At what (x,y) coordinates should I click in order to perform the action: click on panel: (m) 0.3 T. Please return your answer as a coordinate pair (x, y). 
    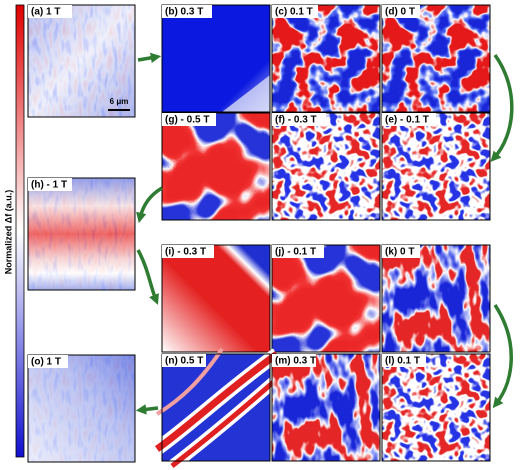
    Looking at the image, I should click on (326, 407).